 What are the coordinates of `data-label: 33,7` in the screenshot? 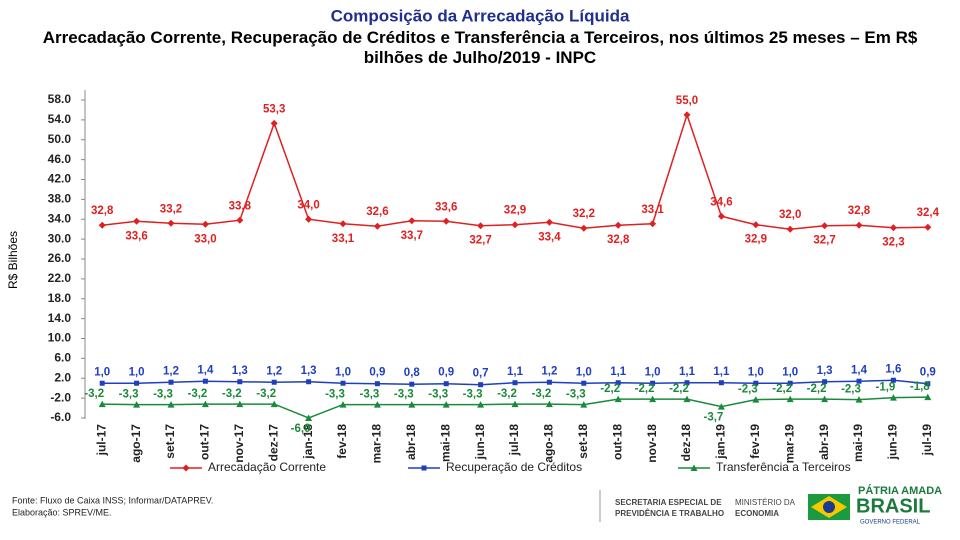 It's located at (412, 236).